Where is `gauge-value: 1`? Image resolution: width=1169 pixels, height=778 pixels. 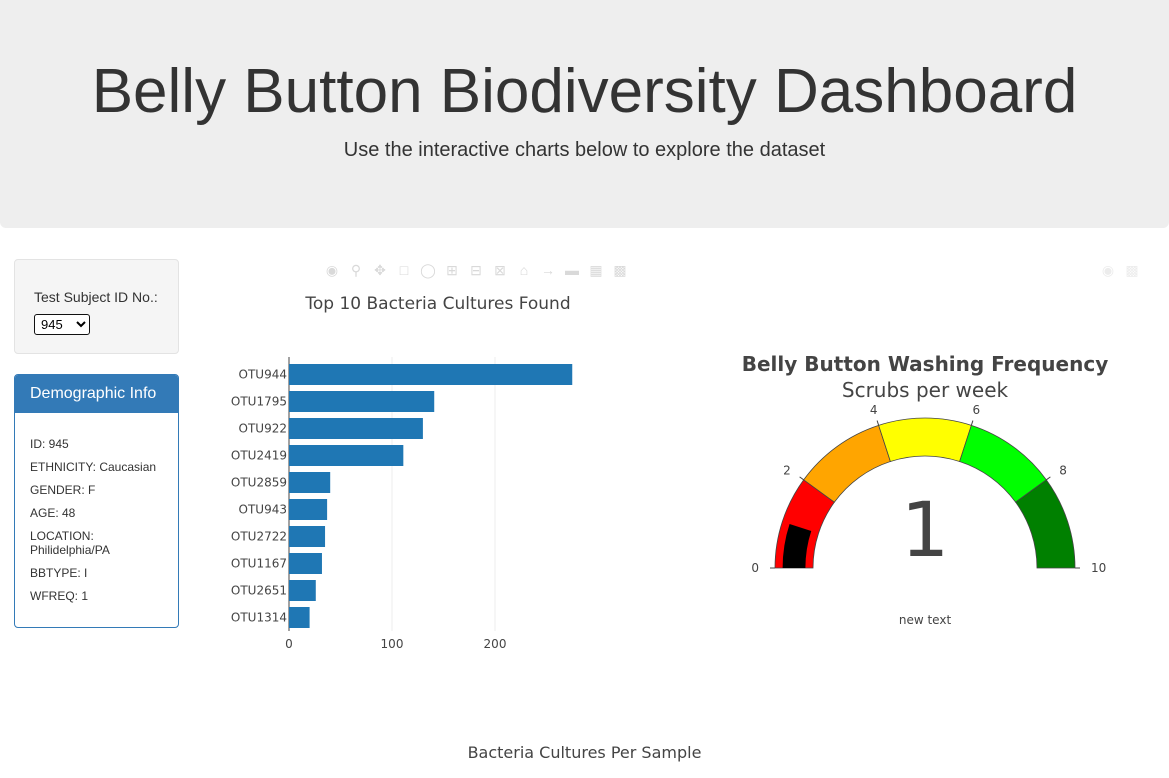
gauge-value: 1 is located at coordinates (925, 529).